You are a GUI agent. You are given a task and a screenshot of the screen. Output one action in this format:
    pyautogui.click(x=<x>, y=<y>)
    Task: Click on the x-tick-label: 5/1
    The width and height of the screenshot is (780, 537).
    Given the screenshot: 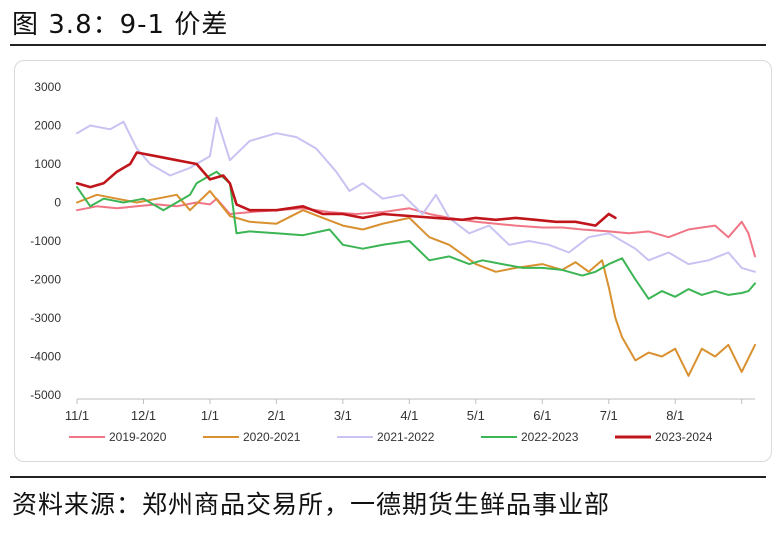 What is the action you would take?
    pyautogui.click(x=476, y=415)
    